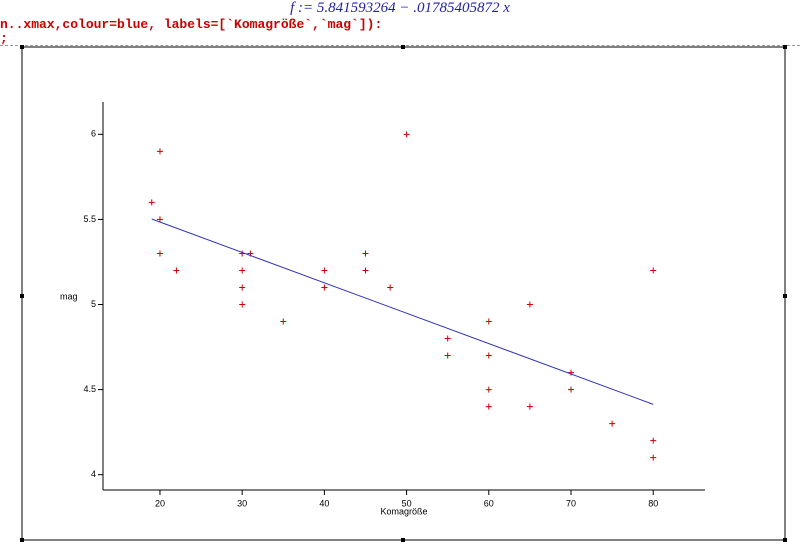 Image resolution: width=800 pixels, height=553 pixels. What do you see at coordinates (407, 503) in the screenshot?
I see `x-tick-label: 50` at bounding box center [407, 503].